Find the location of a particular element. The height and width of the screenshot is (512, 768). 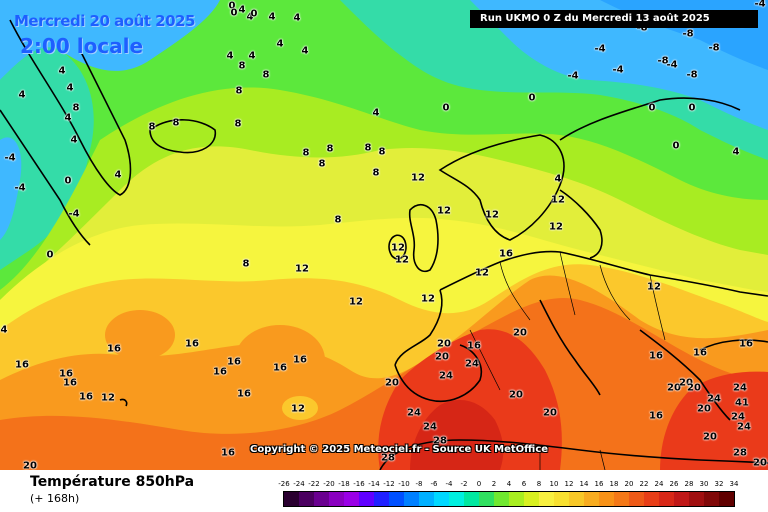

color-scale-tick-label: 6 is located at coordinates (524, 484).